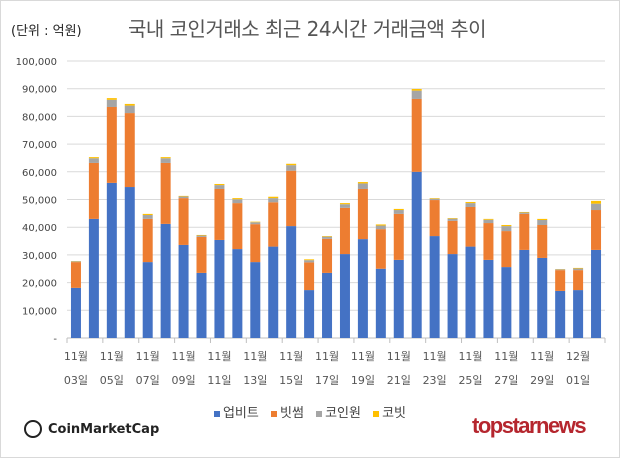 Image resolution: width=620 pixels, height=458 pixels. Describe the element at coordinates (435, 380) in the screenshot. I see `x-tick-label-day: 23일` at that location.